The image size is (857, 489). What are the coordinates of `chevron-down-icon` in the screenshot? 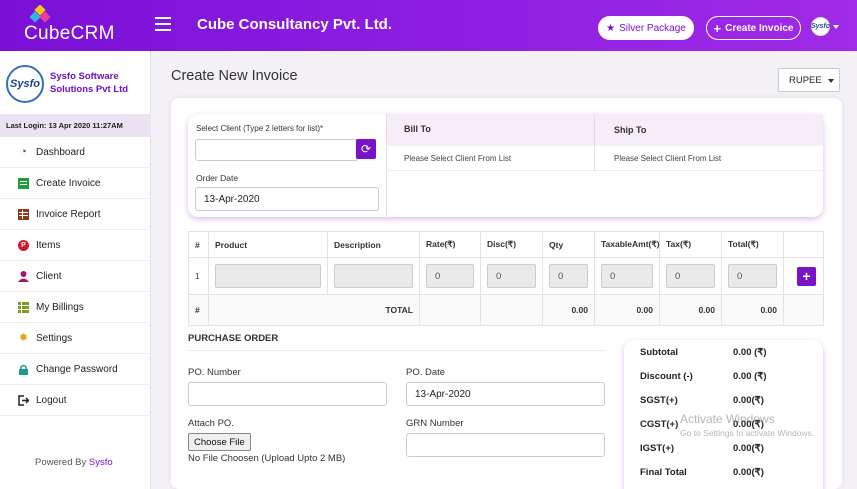 It's located at (836, 27).